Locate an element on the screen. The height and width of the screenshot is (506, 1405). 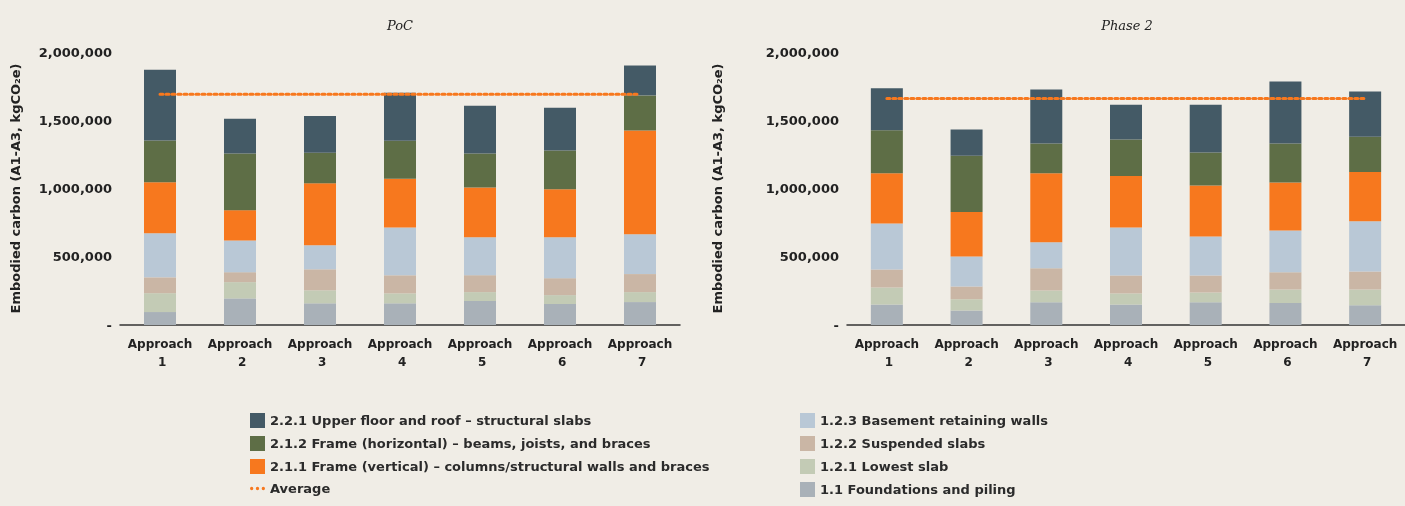
legend-label: Average is located at coordinates (300, 488).